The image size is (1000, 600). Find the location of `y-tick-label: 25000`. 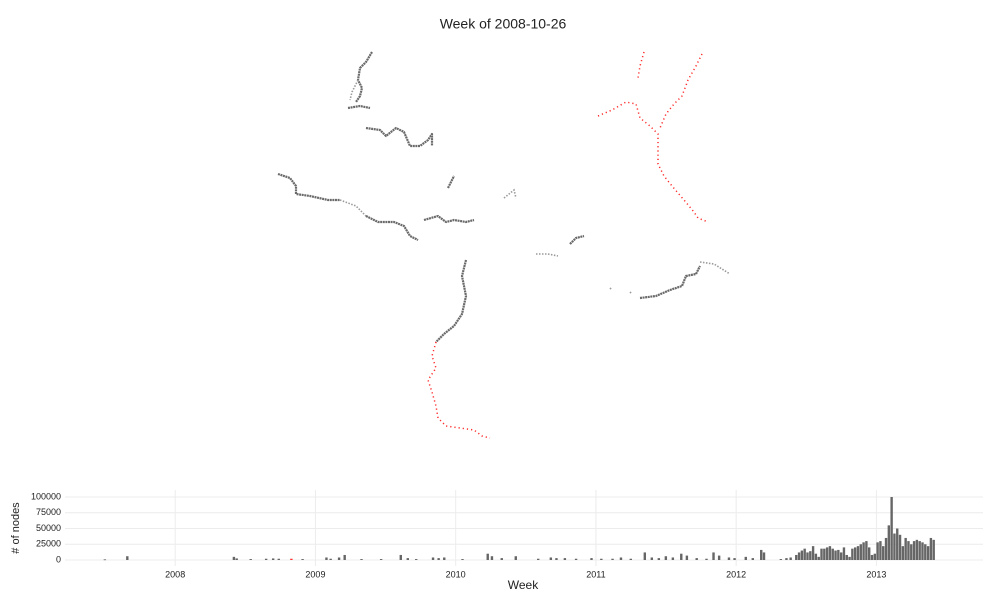

y-tick-label: 25000 is located at coordinates (48, 544).